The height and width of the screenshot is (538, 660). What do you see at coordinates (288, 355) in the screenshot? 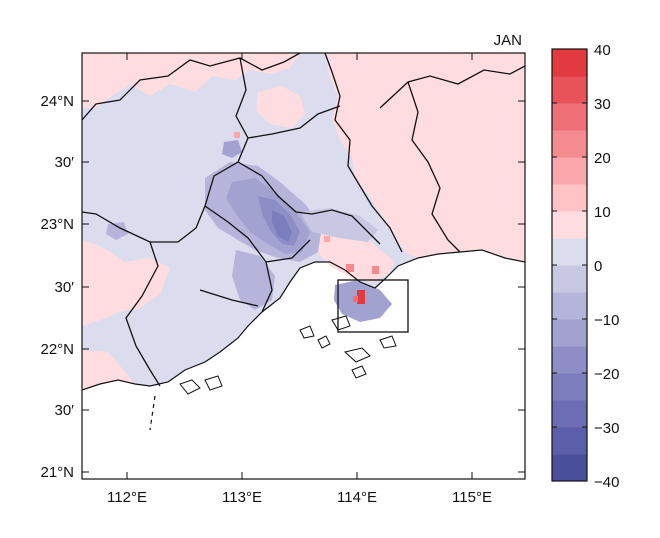
I see `islands` at bounding box center [288, 355].